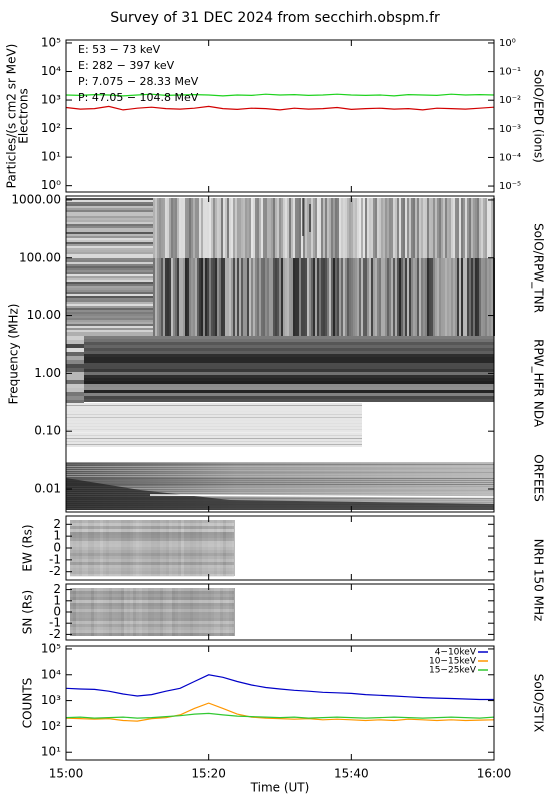 This screenshot has width=550, height=800. What do you see at coordinates (55, 634) in the screenshot?
I see `y-tick-label: -2` at bounding box center [55, 634].